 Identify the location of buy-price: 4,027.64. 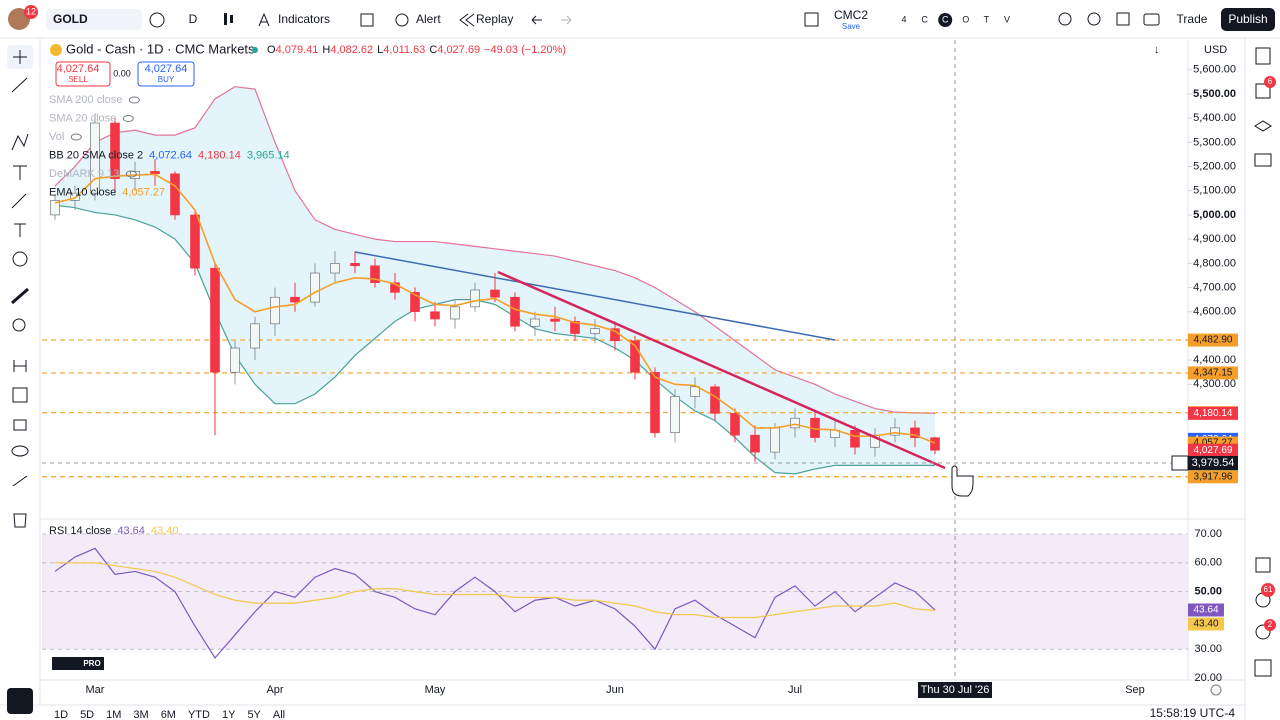
(166, 69).